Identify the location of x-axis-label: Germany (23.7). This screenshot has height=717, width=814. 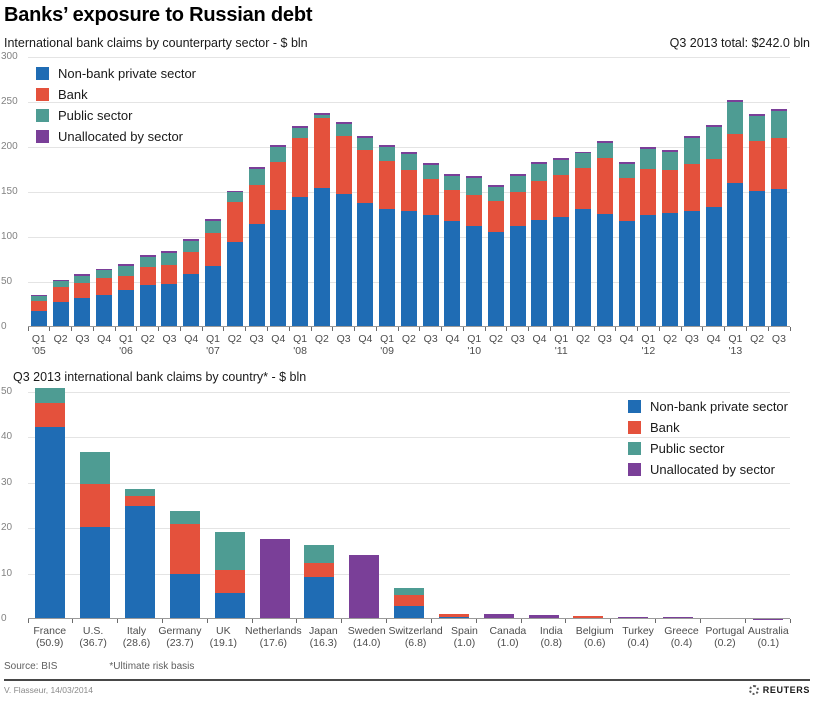
(179, 637).